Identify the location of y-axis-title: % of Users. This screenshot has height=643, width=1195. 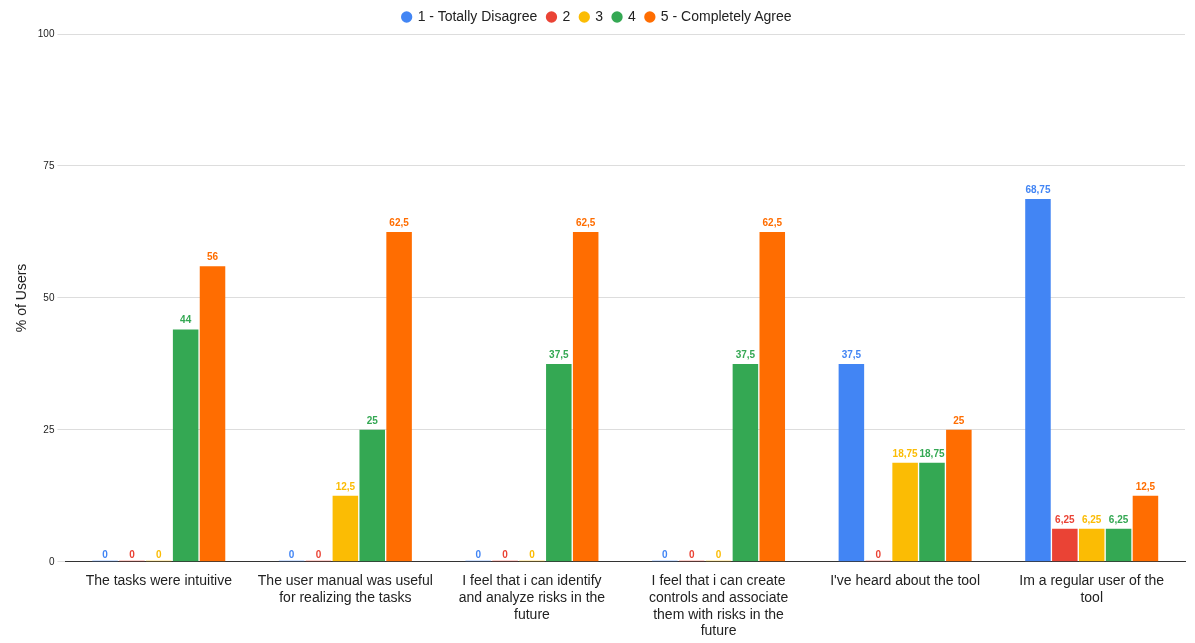
(21, 298).